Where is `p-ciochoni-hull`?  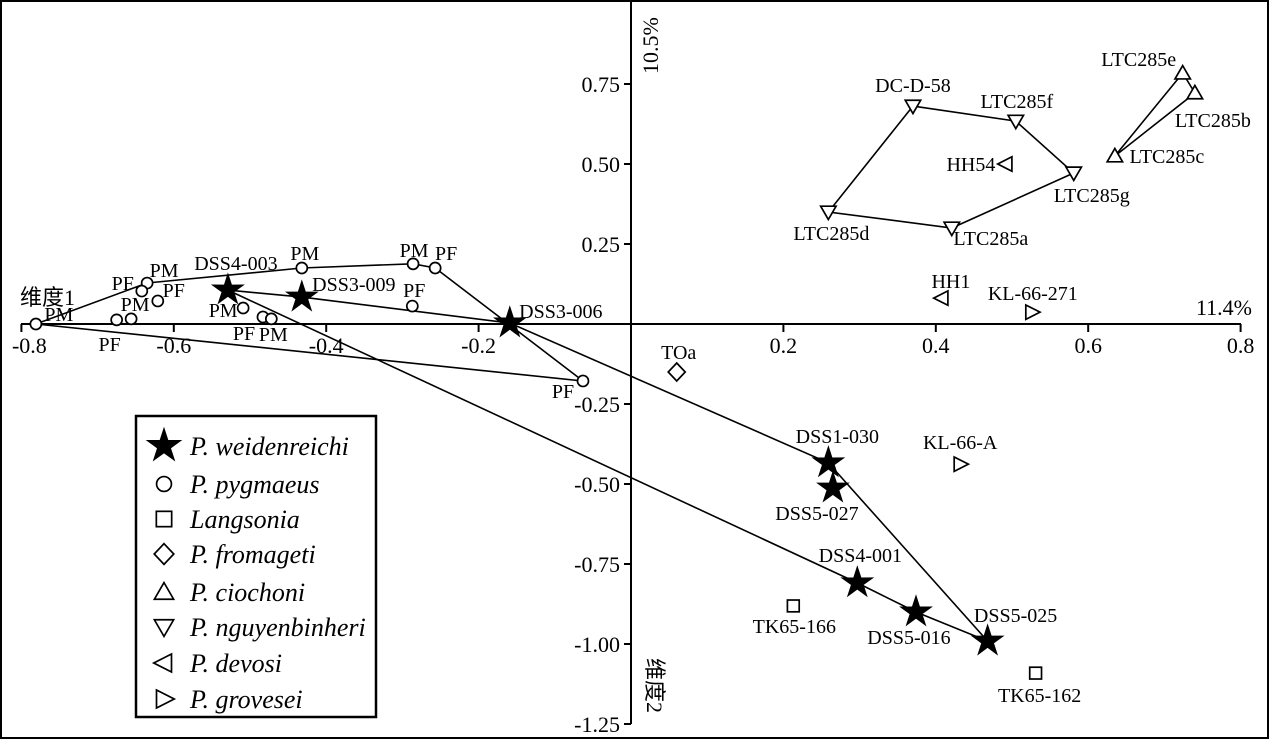 p-ciochoni-hull is located at coordinates (1155, 114).